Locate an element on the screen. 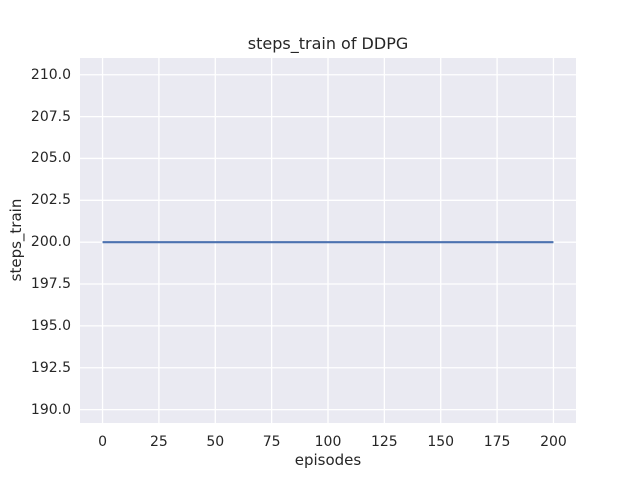 The height and width of the screenshot is (480, 640). y-tick-label: 195.0 is located at coordinates (50, 325).